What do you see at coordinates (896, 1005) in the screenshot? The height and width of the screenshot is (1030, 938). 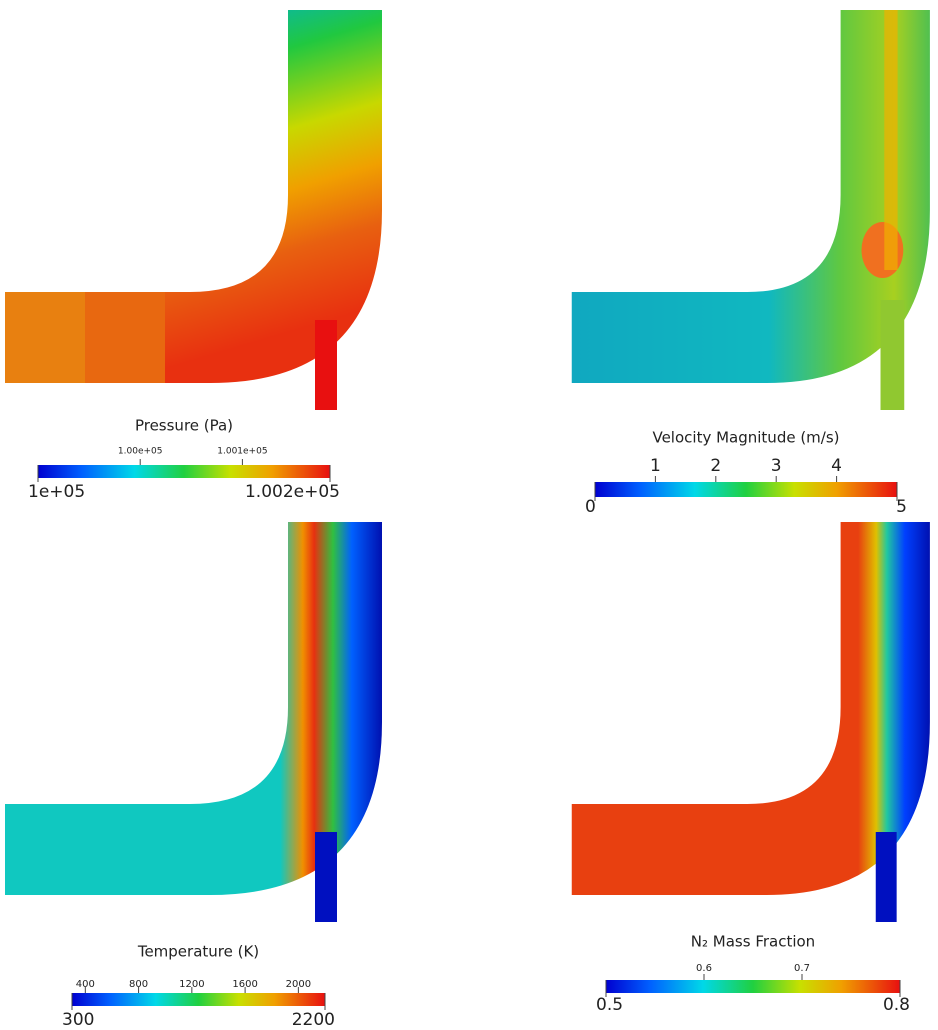 I see `max-label: 0.8` at bounding box center [896, 1005].